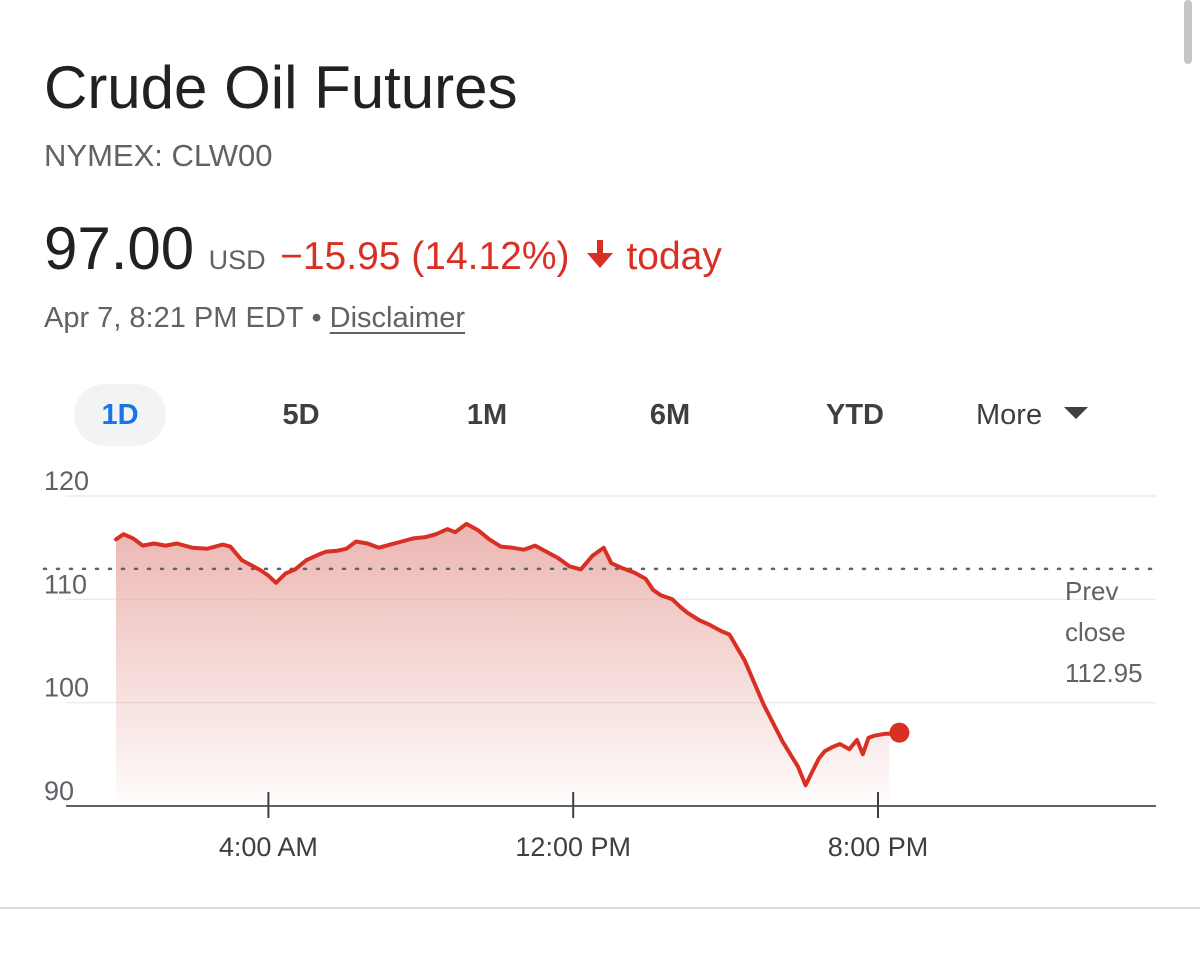 Image resolution: width=1200 pixels, height=963 pixels. Describe the element at coordinates (281, 87) in the screenshot. I see `instrument-title: Crude Oil Futures` at that location.